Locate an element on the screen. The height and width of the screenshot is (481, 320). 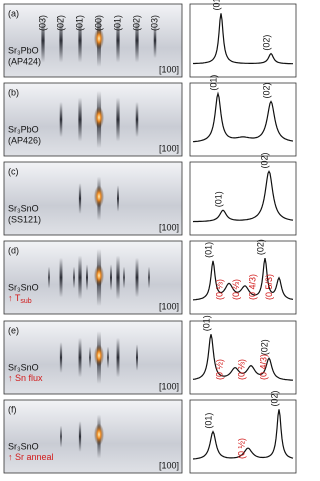
panel-label: (d) is located at coordinates (13, 250).